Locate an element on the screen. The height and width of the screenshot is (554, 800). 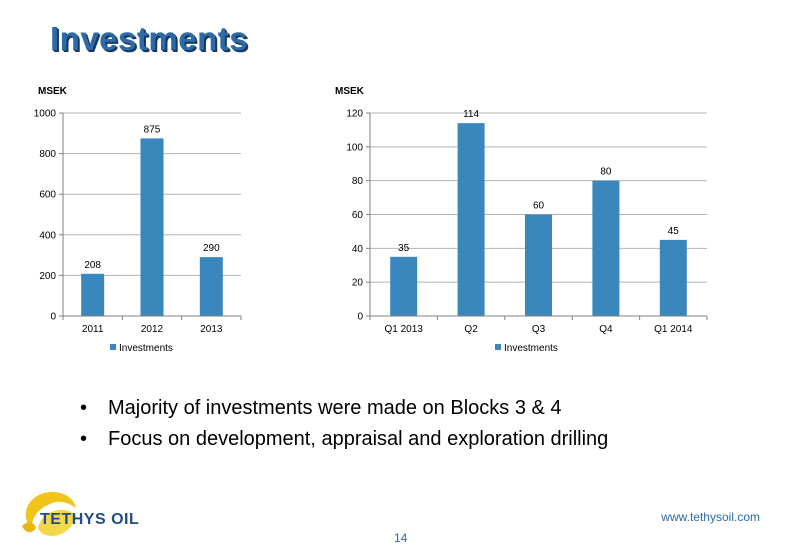
y-tick-label: 600 is located at coordinates (47, 195).